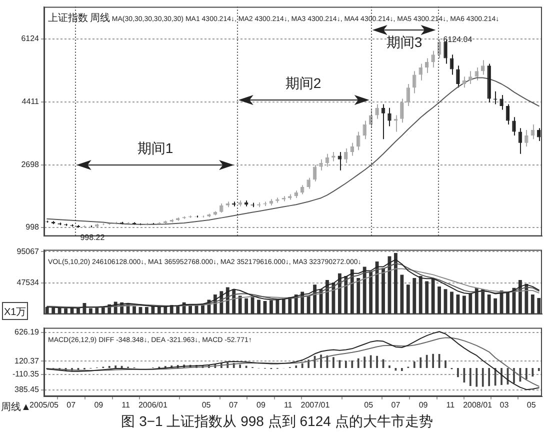 Image resolution: width=554 pixels, height=434 pixels. I want to click on y-tick-label: 998, so click(33, 227).